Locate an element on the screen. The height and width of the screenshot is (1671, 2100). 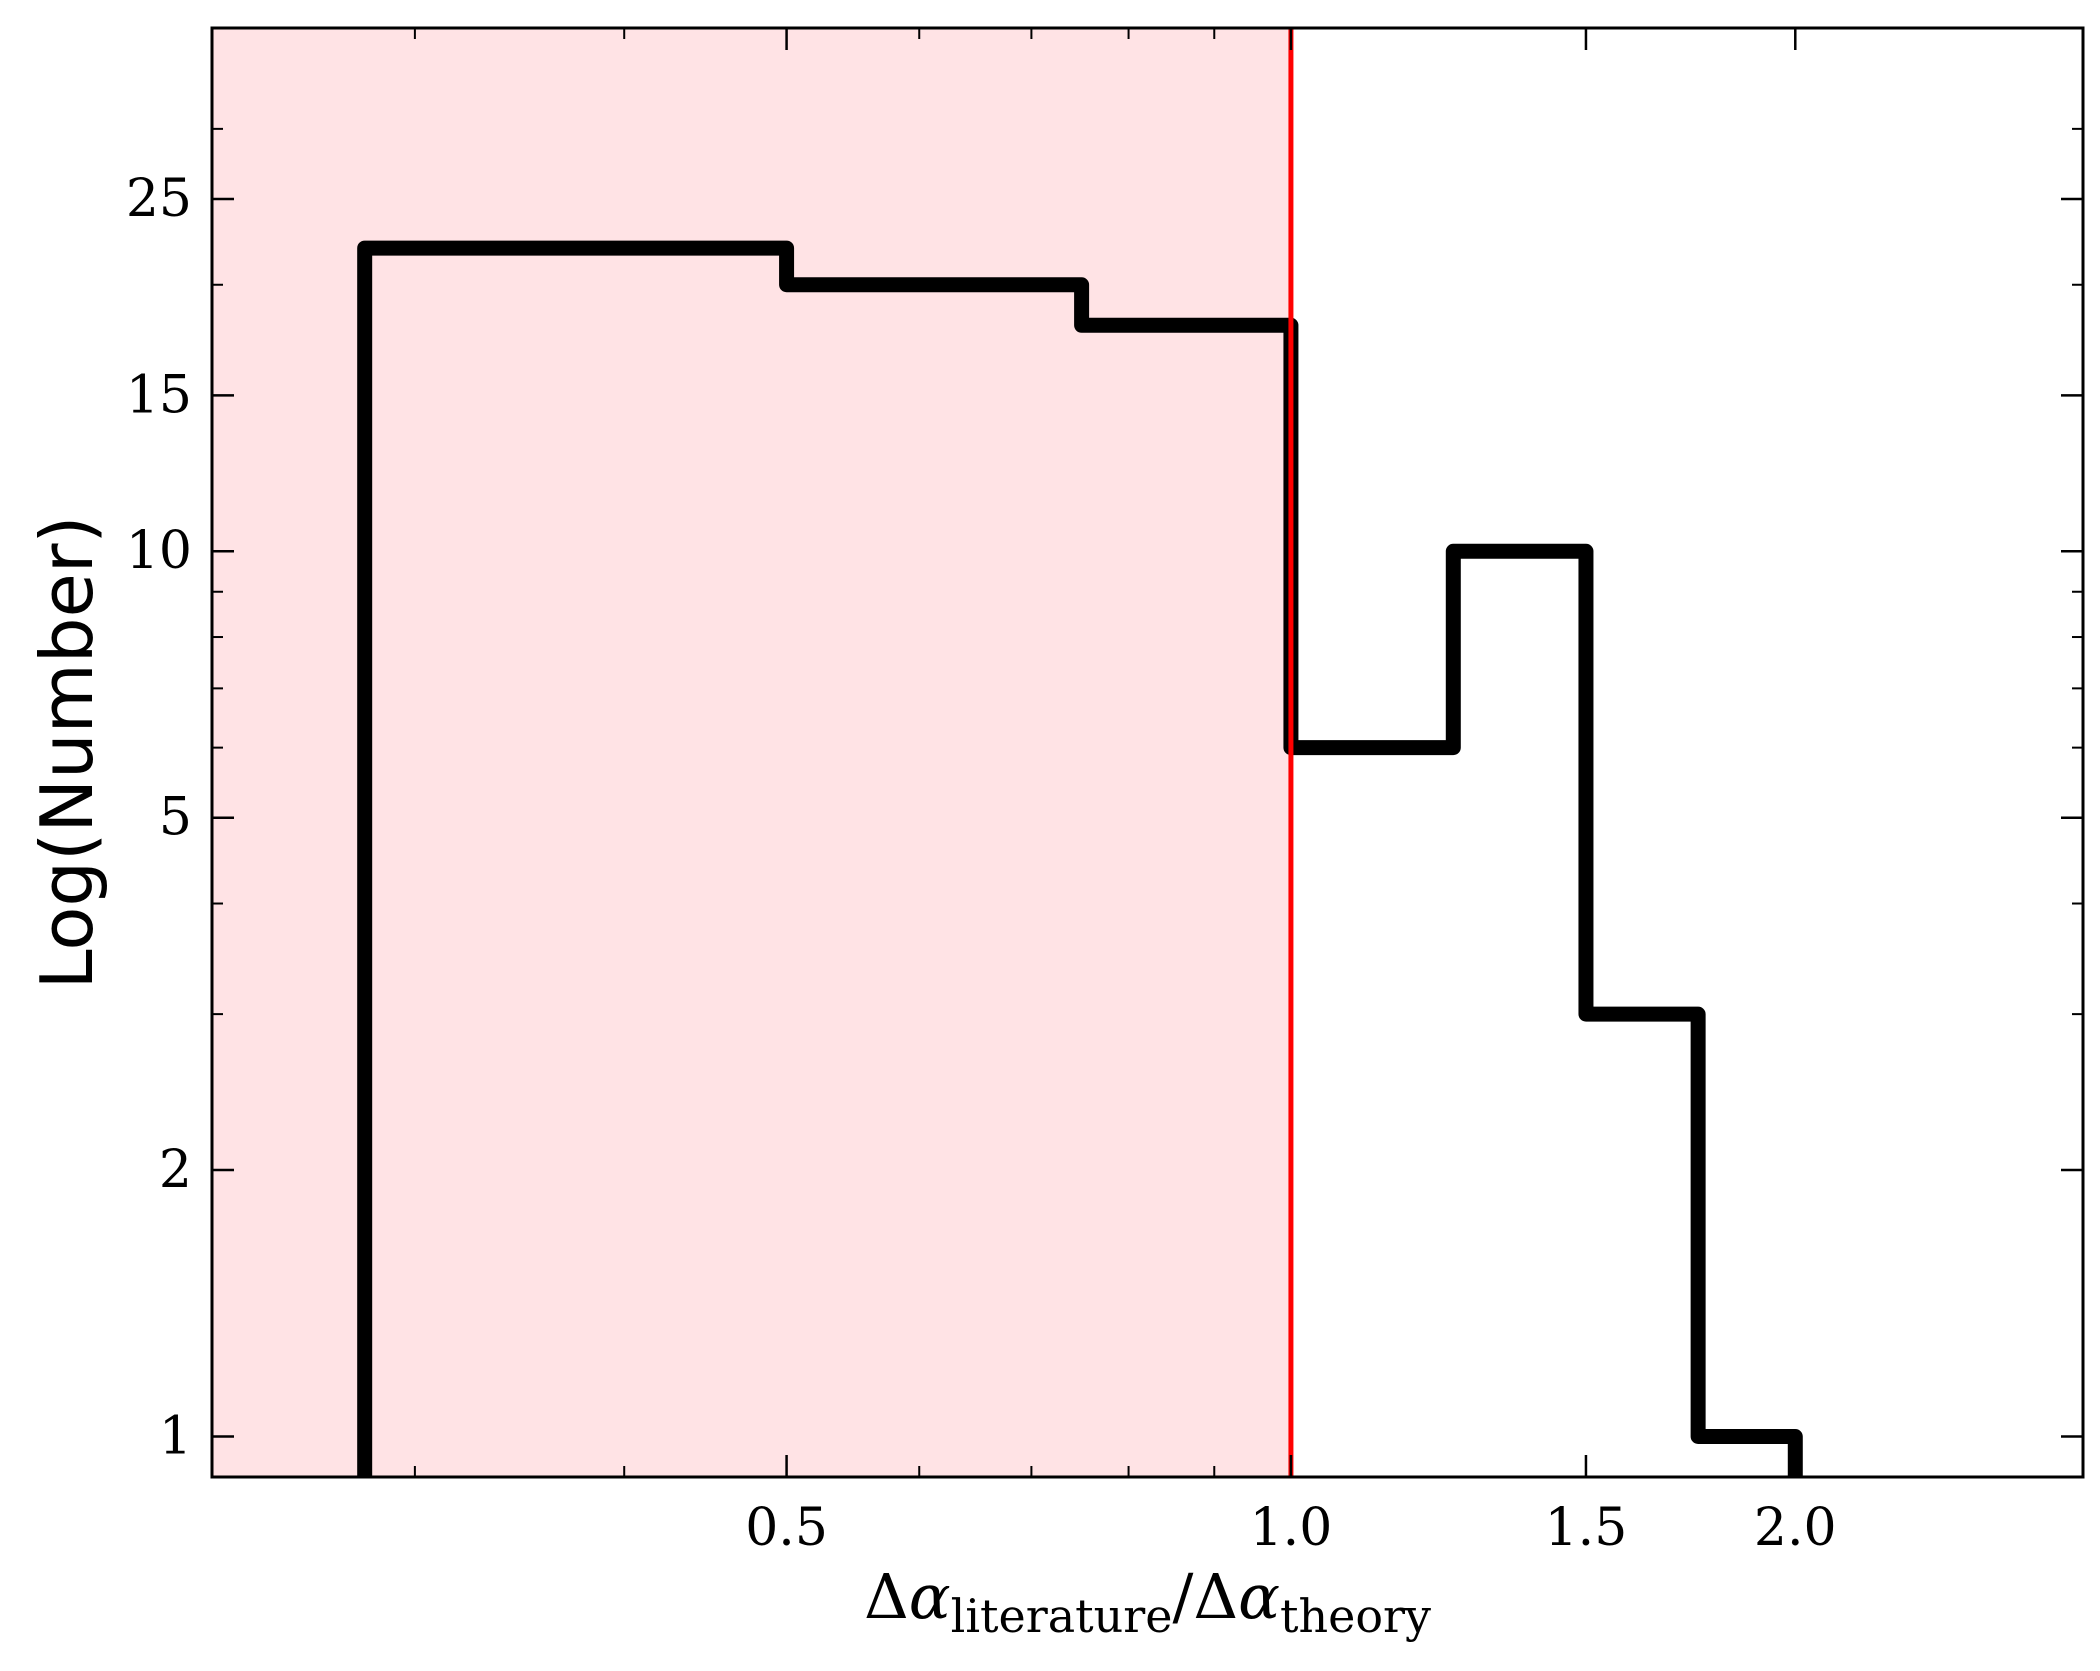
x-axis-label-alpha-1: α is located at coordinates (930, 1596).